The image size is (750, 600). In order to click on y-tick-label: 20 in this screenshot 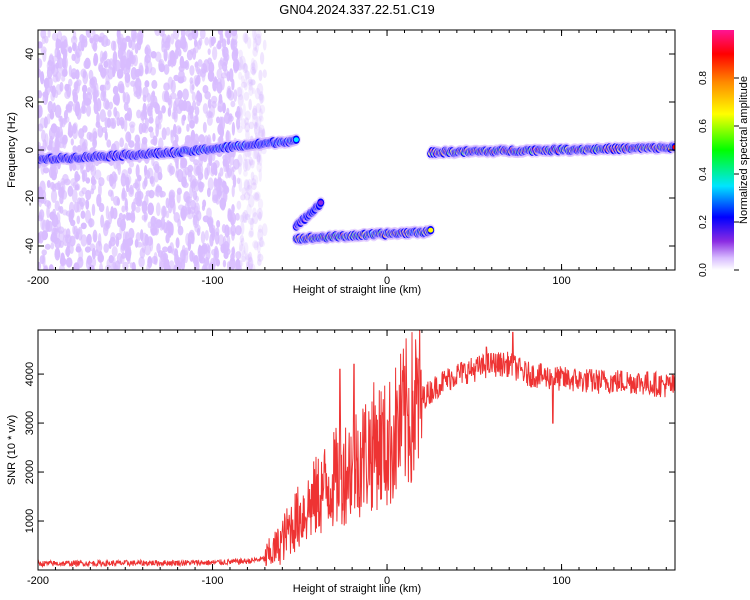, I will do `click(30, 102)`.